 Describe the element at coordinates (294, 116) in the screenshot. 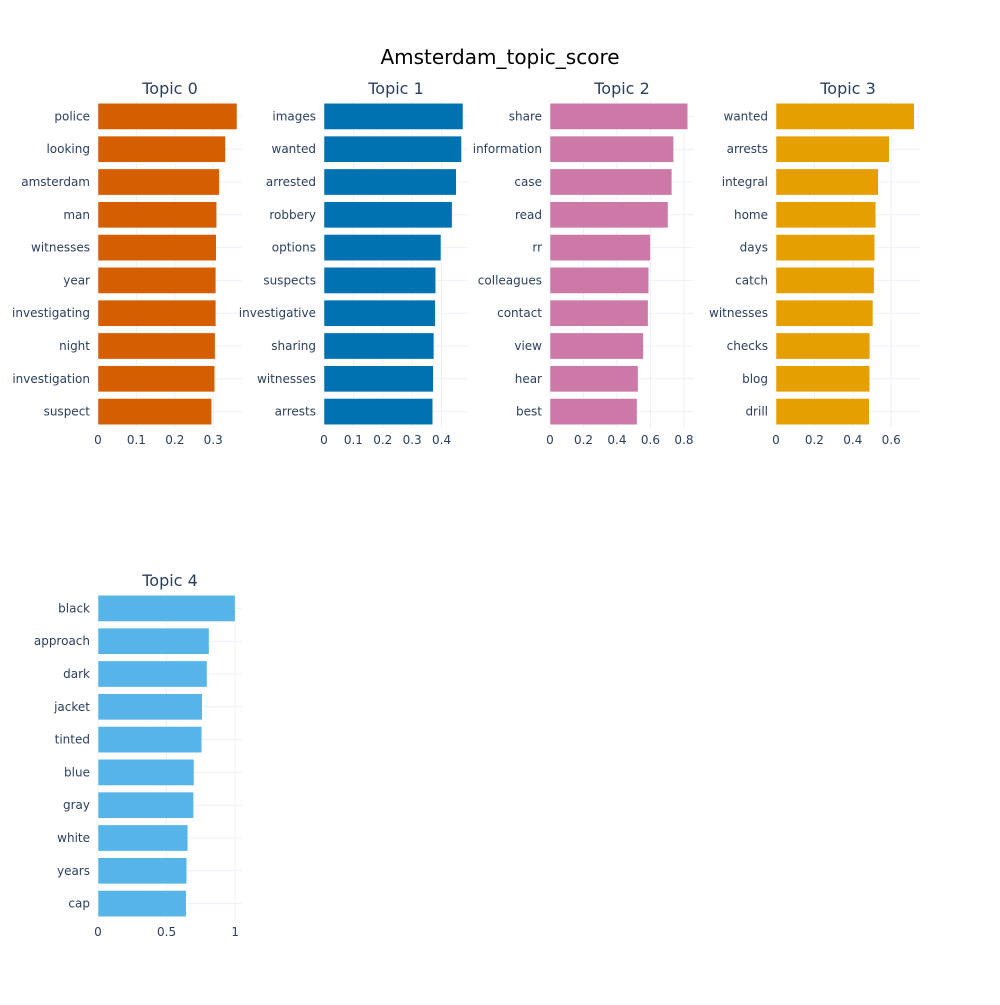

I see `category-label: images` at that location.